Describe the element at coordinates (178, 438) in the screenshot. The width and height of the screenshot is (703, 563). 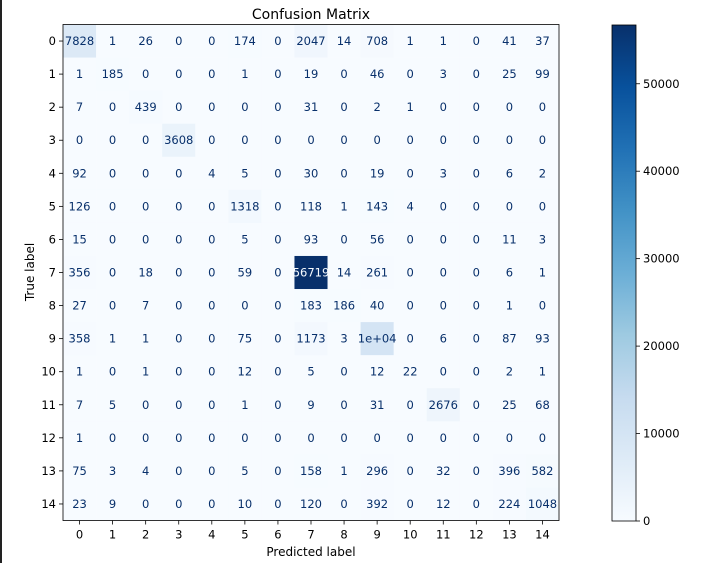
I see `cell-label-r12-c3: 0` at that location.